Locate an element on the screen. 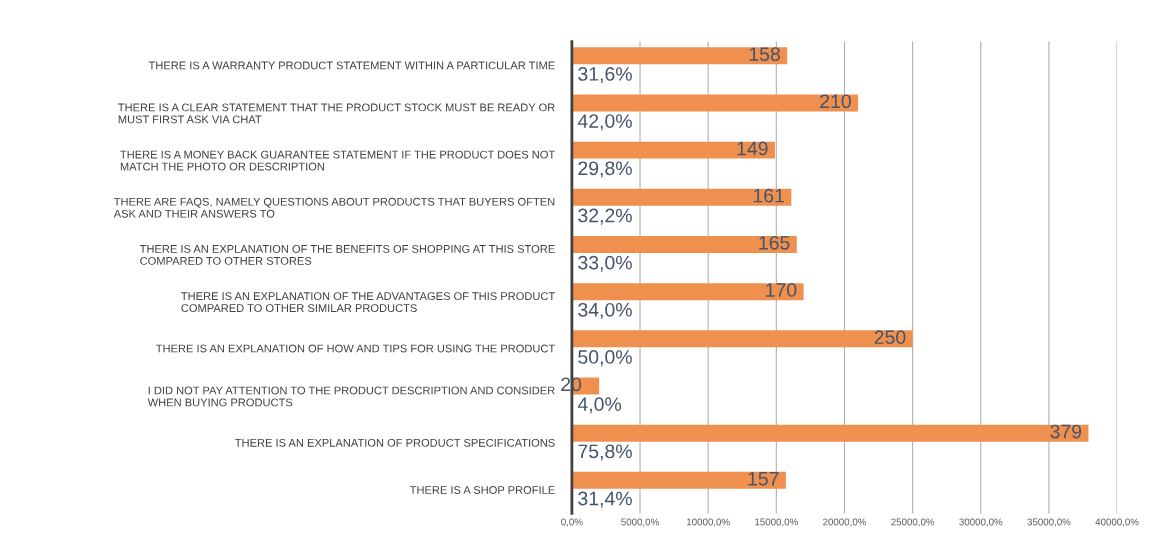  annotation: 32,2% is located at coordinates (605, 216).